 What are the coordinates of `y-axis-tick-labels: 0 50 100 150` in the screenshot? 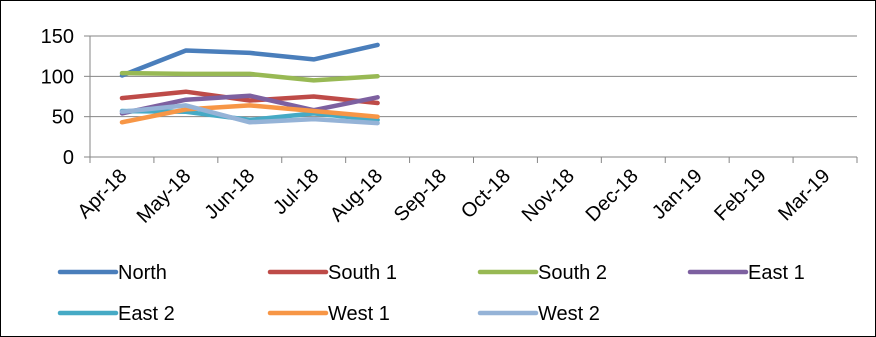 It's located at (57, 97).